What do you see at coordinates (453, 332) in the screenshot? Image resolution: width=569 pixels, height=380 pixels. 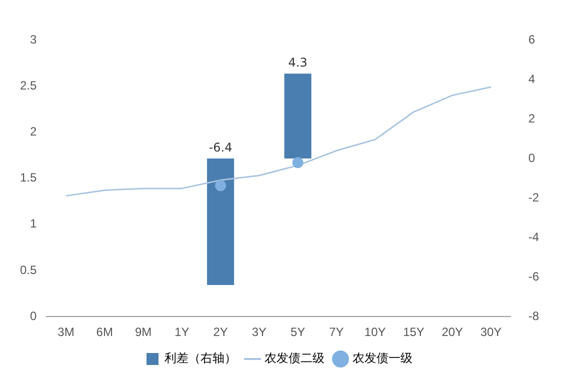 I see `x-tick-label: 20Y` at bounding box center [453, 332].